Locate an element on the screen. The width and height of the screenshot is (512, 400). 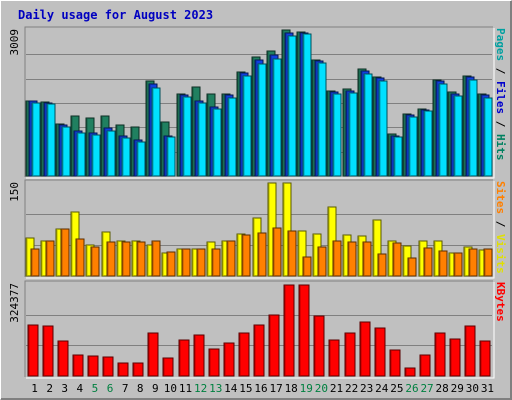
day-label: 27 is located at coordinates (426, 388).